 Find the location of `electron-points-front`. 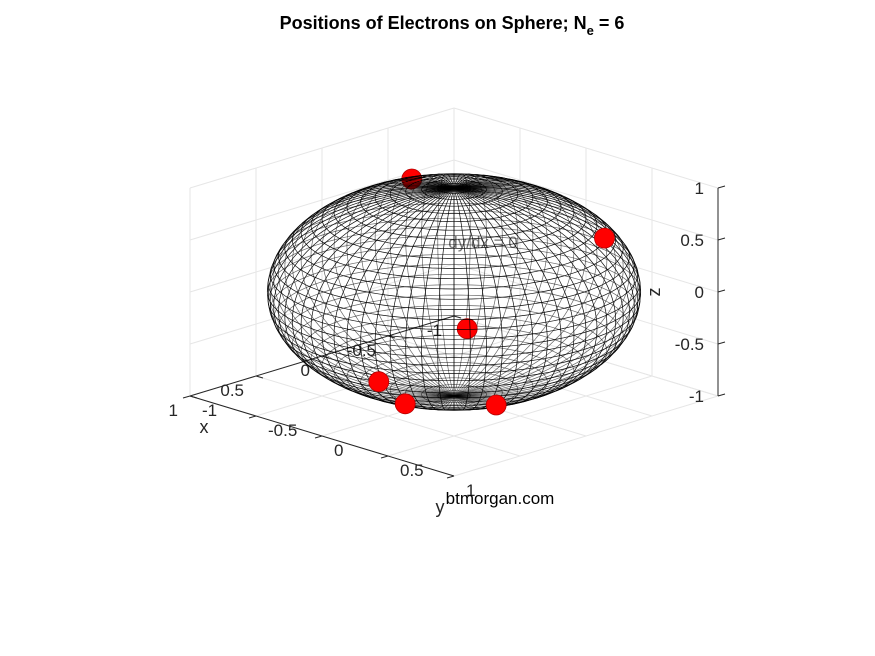

electron-points-front is located at coordinates (491, 321).